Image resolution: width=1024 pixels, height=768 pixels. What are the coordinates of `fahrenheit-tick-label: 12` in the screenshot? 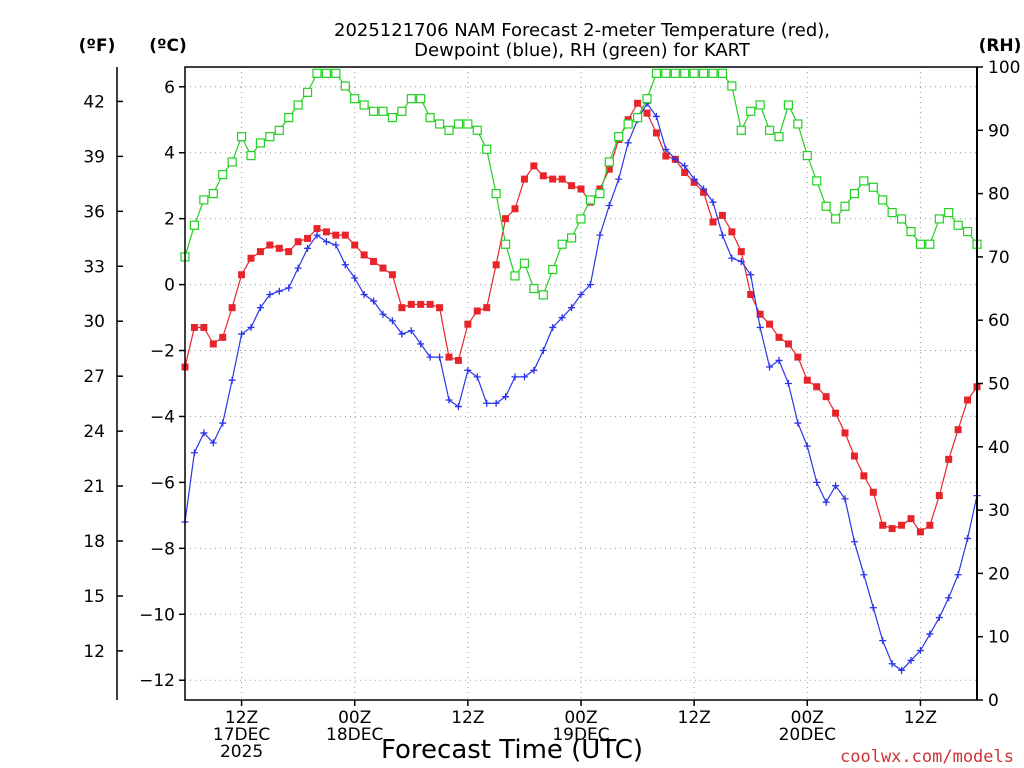 It's located at (94, 652).